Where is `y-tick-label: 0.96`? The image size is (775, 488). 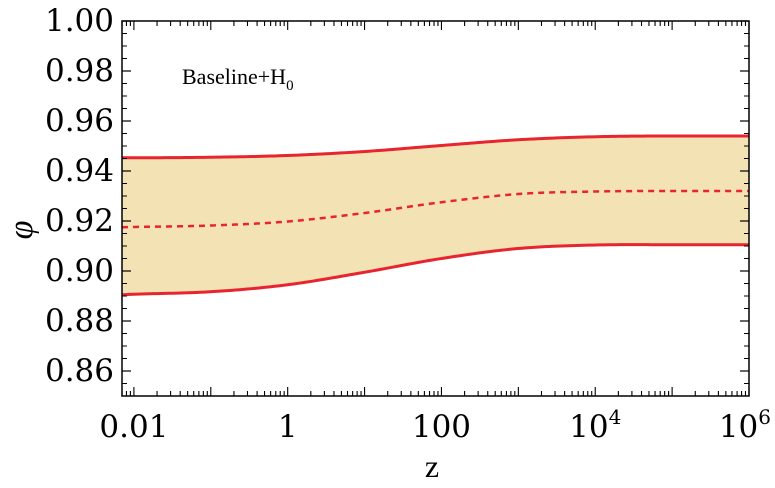 y-tick-label: 0.96 is located at coordinates (79, 121).